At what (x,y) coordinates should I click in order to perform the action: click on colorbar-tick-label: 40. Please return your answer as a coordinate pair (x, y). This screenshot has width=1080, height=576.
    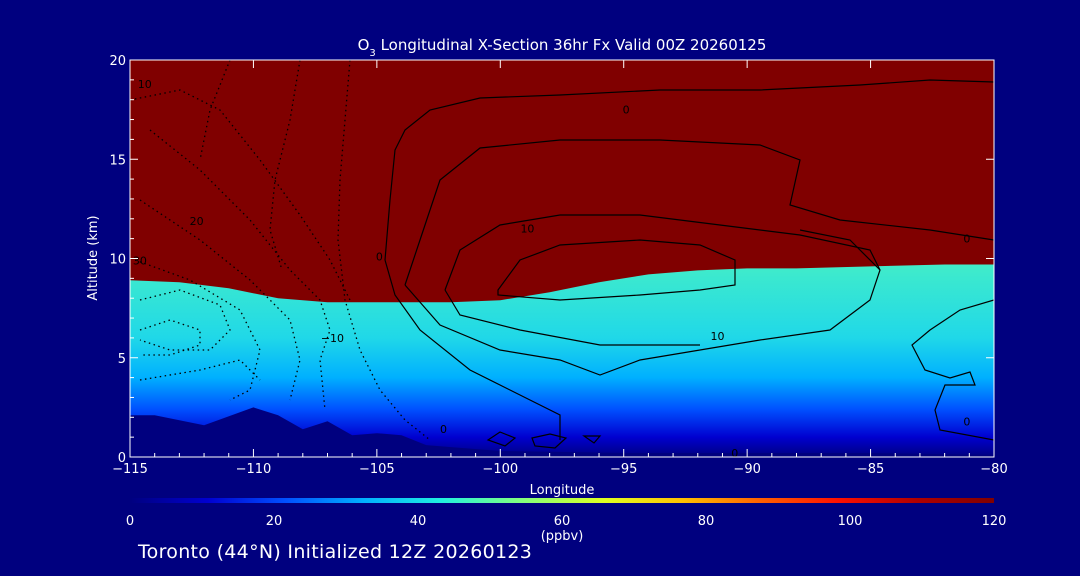
    Looking at the image, I should click on (418, 521).